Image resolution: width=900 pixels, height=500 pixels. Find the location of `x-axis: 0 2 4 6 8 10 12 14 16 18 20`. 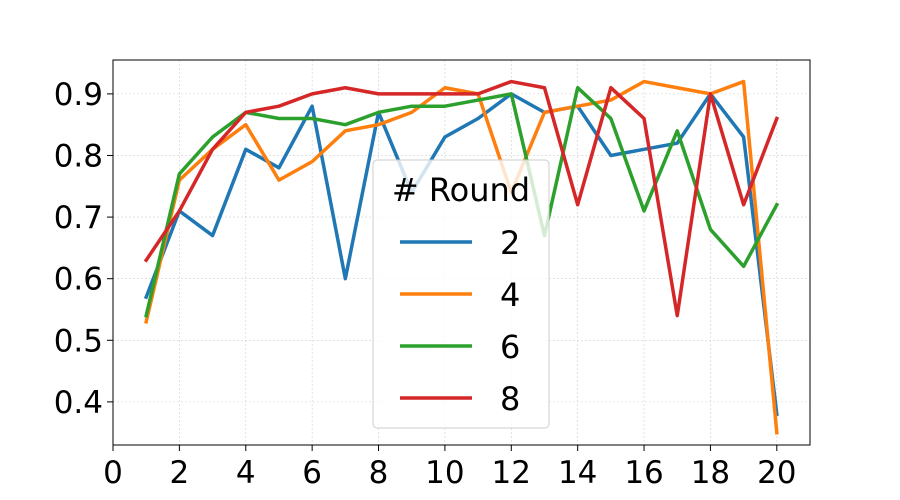

x-axis: 0 2 4 6 8 10 12 14 16 18 20 is located at coordinates (450, 468).